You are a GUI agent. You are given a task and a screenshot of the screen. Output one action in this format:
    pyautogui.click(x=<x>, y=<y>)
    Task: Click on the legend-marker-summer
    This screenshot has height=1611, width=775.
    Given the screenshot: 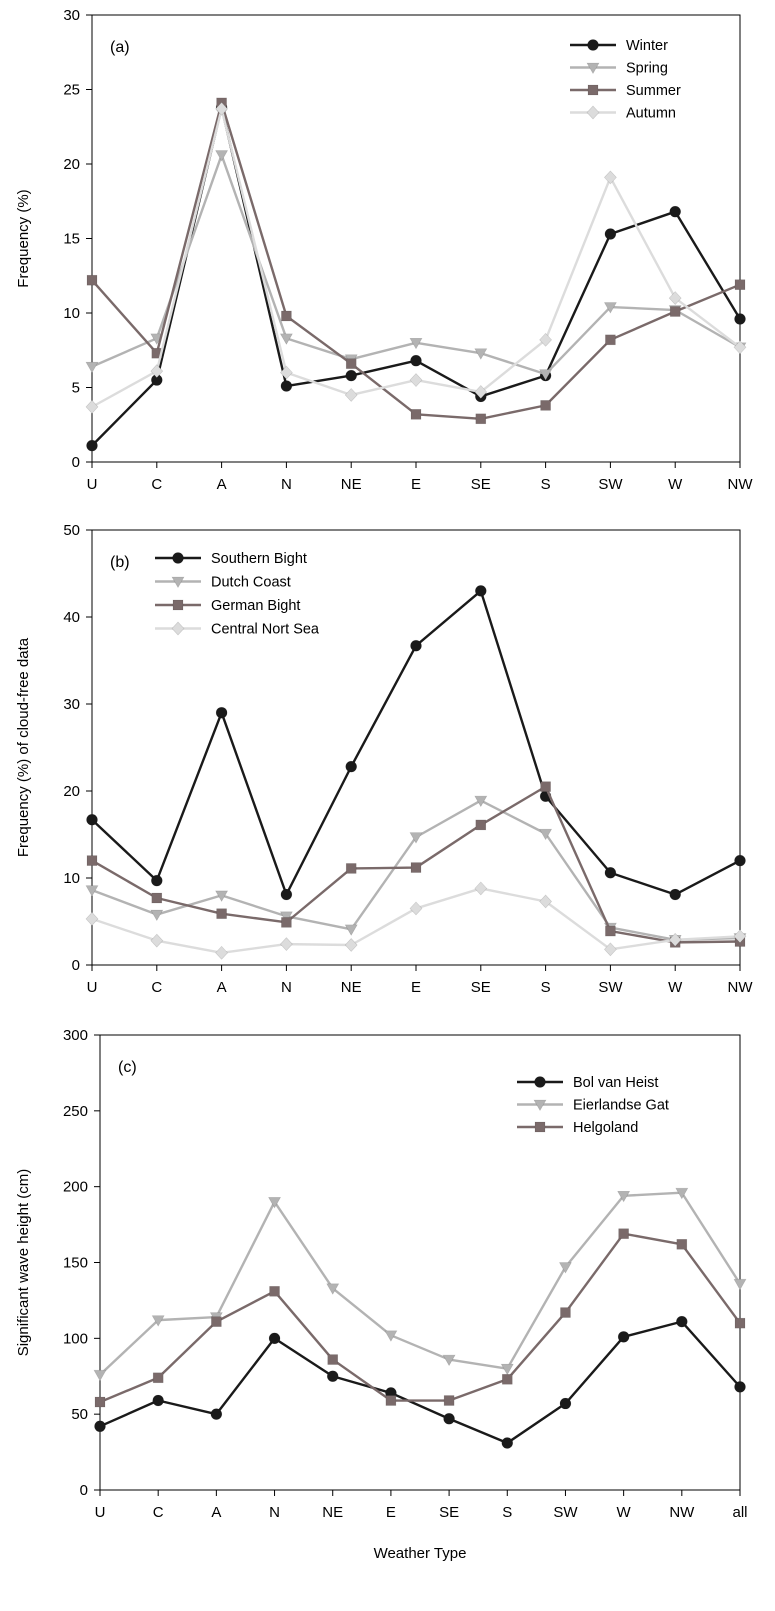 What is the action you would take?
    pyautogui.click(x=593, y=90)
    